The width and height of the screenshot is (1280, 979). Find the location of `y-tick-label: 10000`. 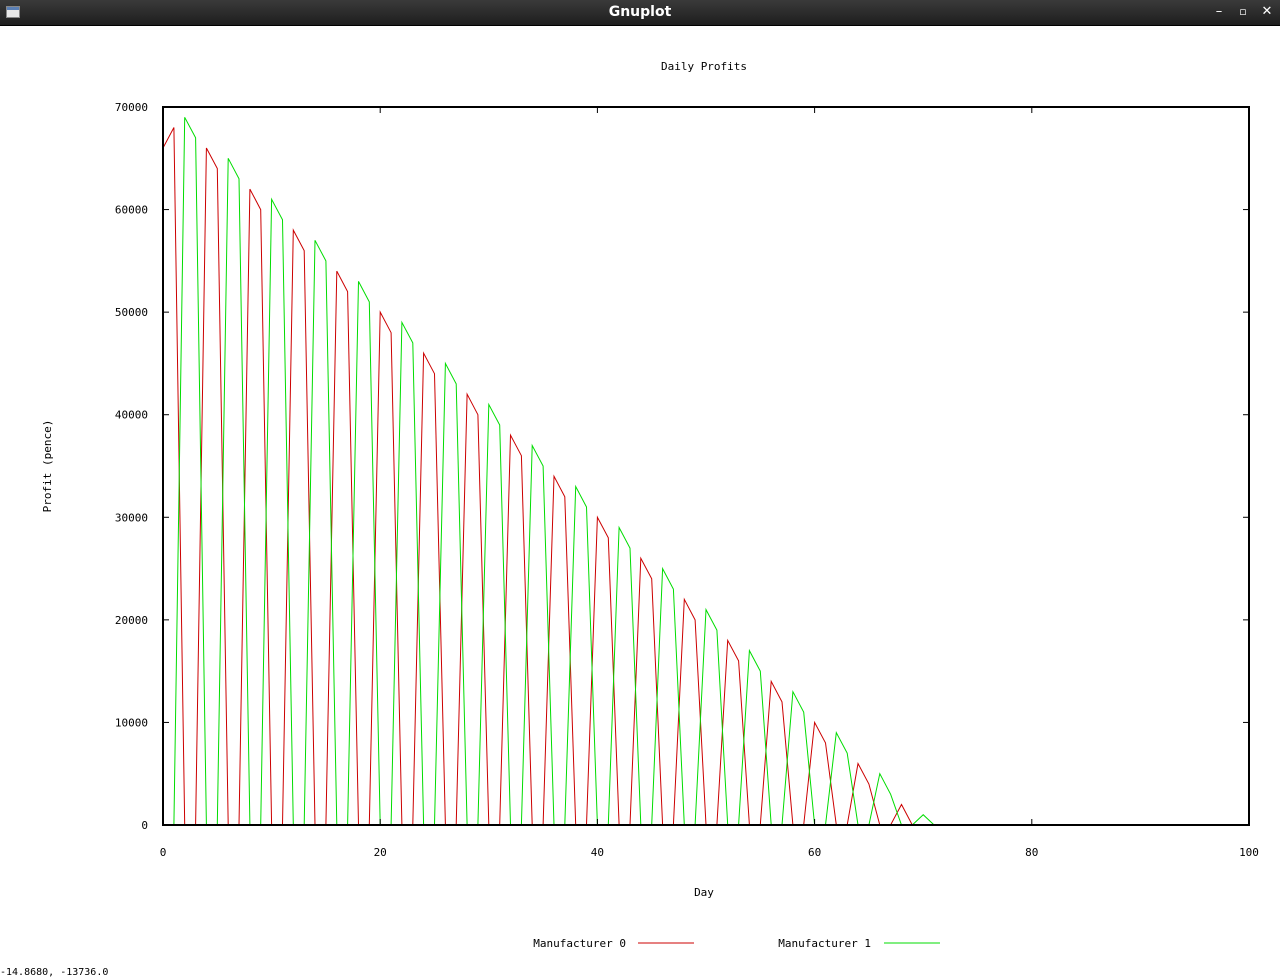

y-tick-label: 10000 is located at coordinates (131, 722).